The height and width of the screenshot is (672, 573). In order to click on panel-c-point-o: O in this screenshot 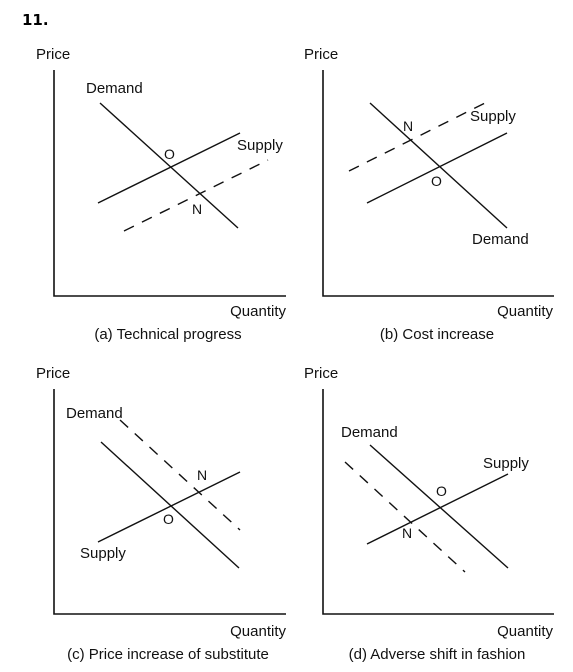, I will do `click(168, 519)`.